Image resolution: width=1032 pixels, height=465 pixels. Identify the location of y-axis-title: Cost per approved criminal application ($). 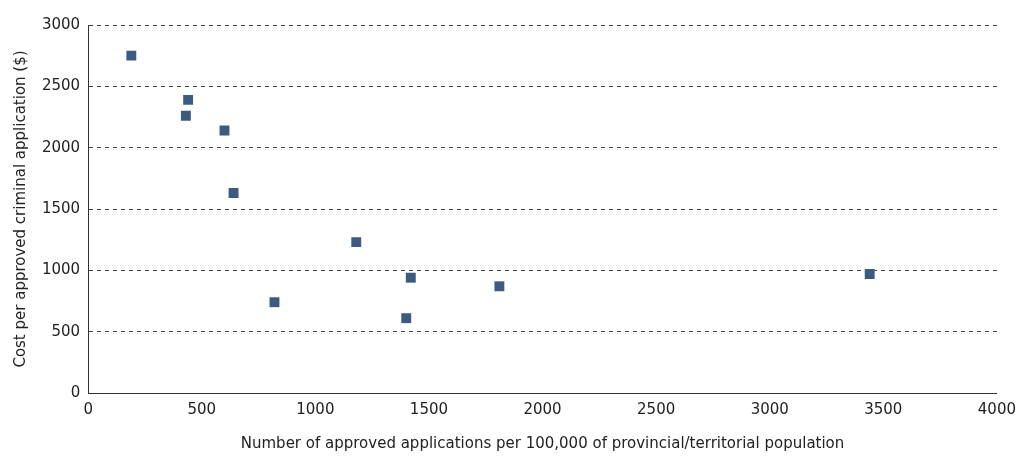
(19, 209).